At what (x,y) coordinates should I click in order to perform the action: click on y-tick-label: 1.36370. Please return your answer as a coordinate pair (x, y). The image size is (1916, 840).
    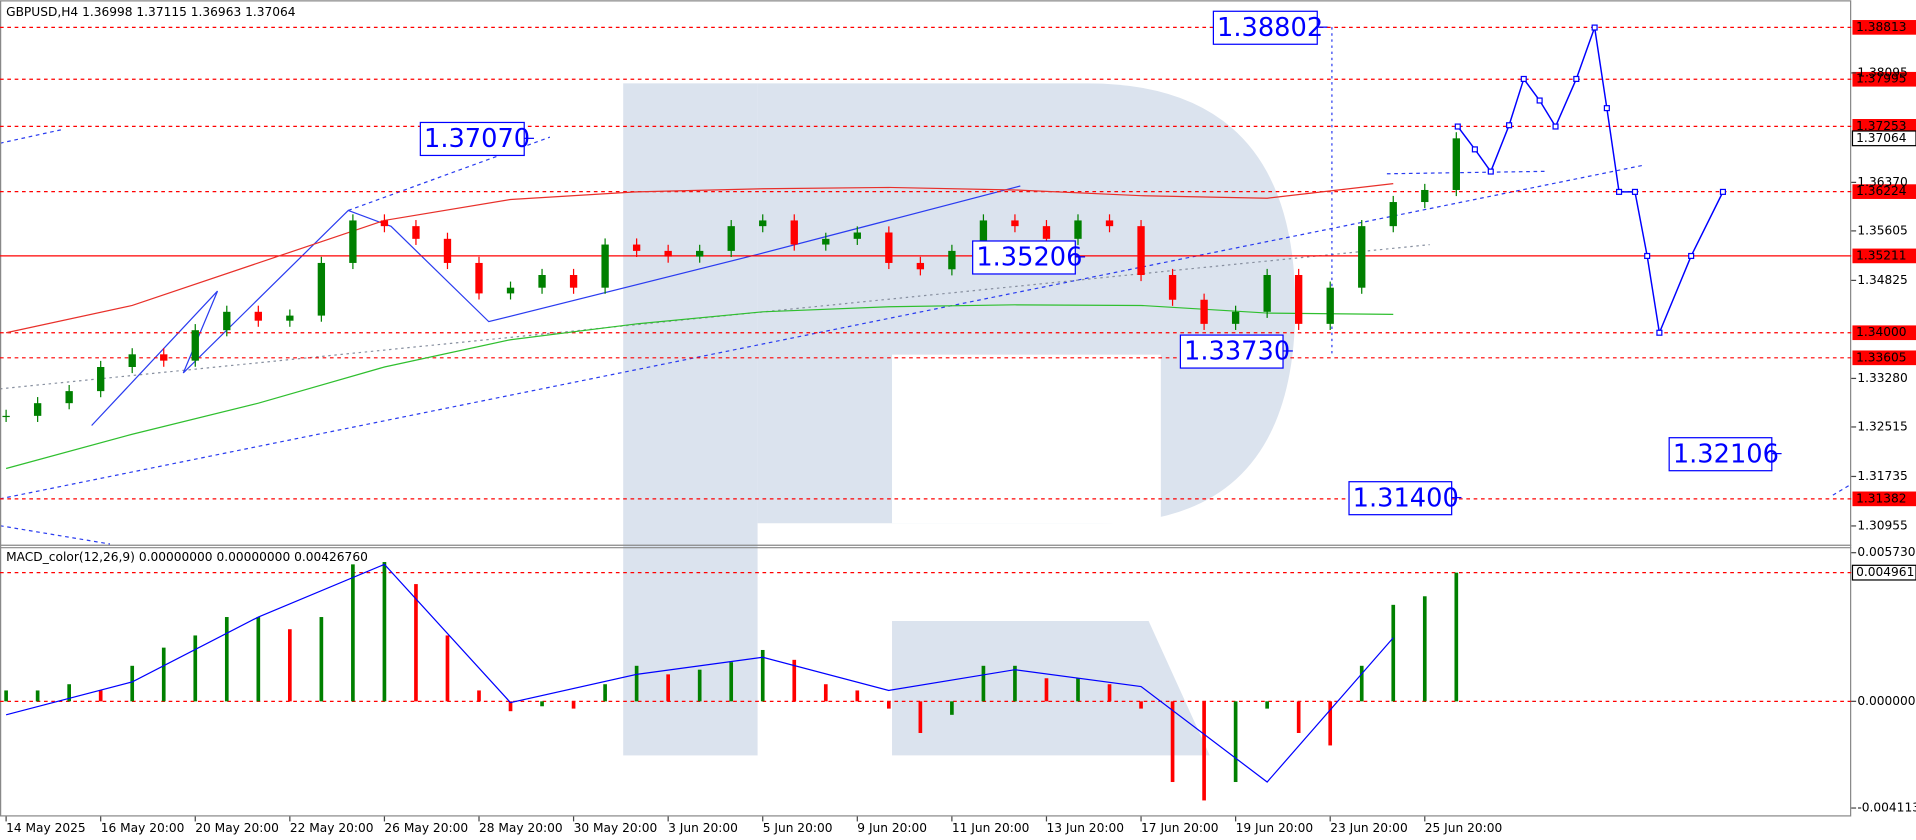
    Looking at the image, I should click on (1882, 182).